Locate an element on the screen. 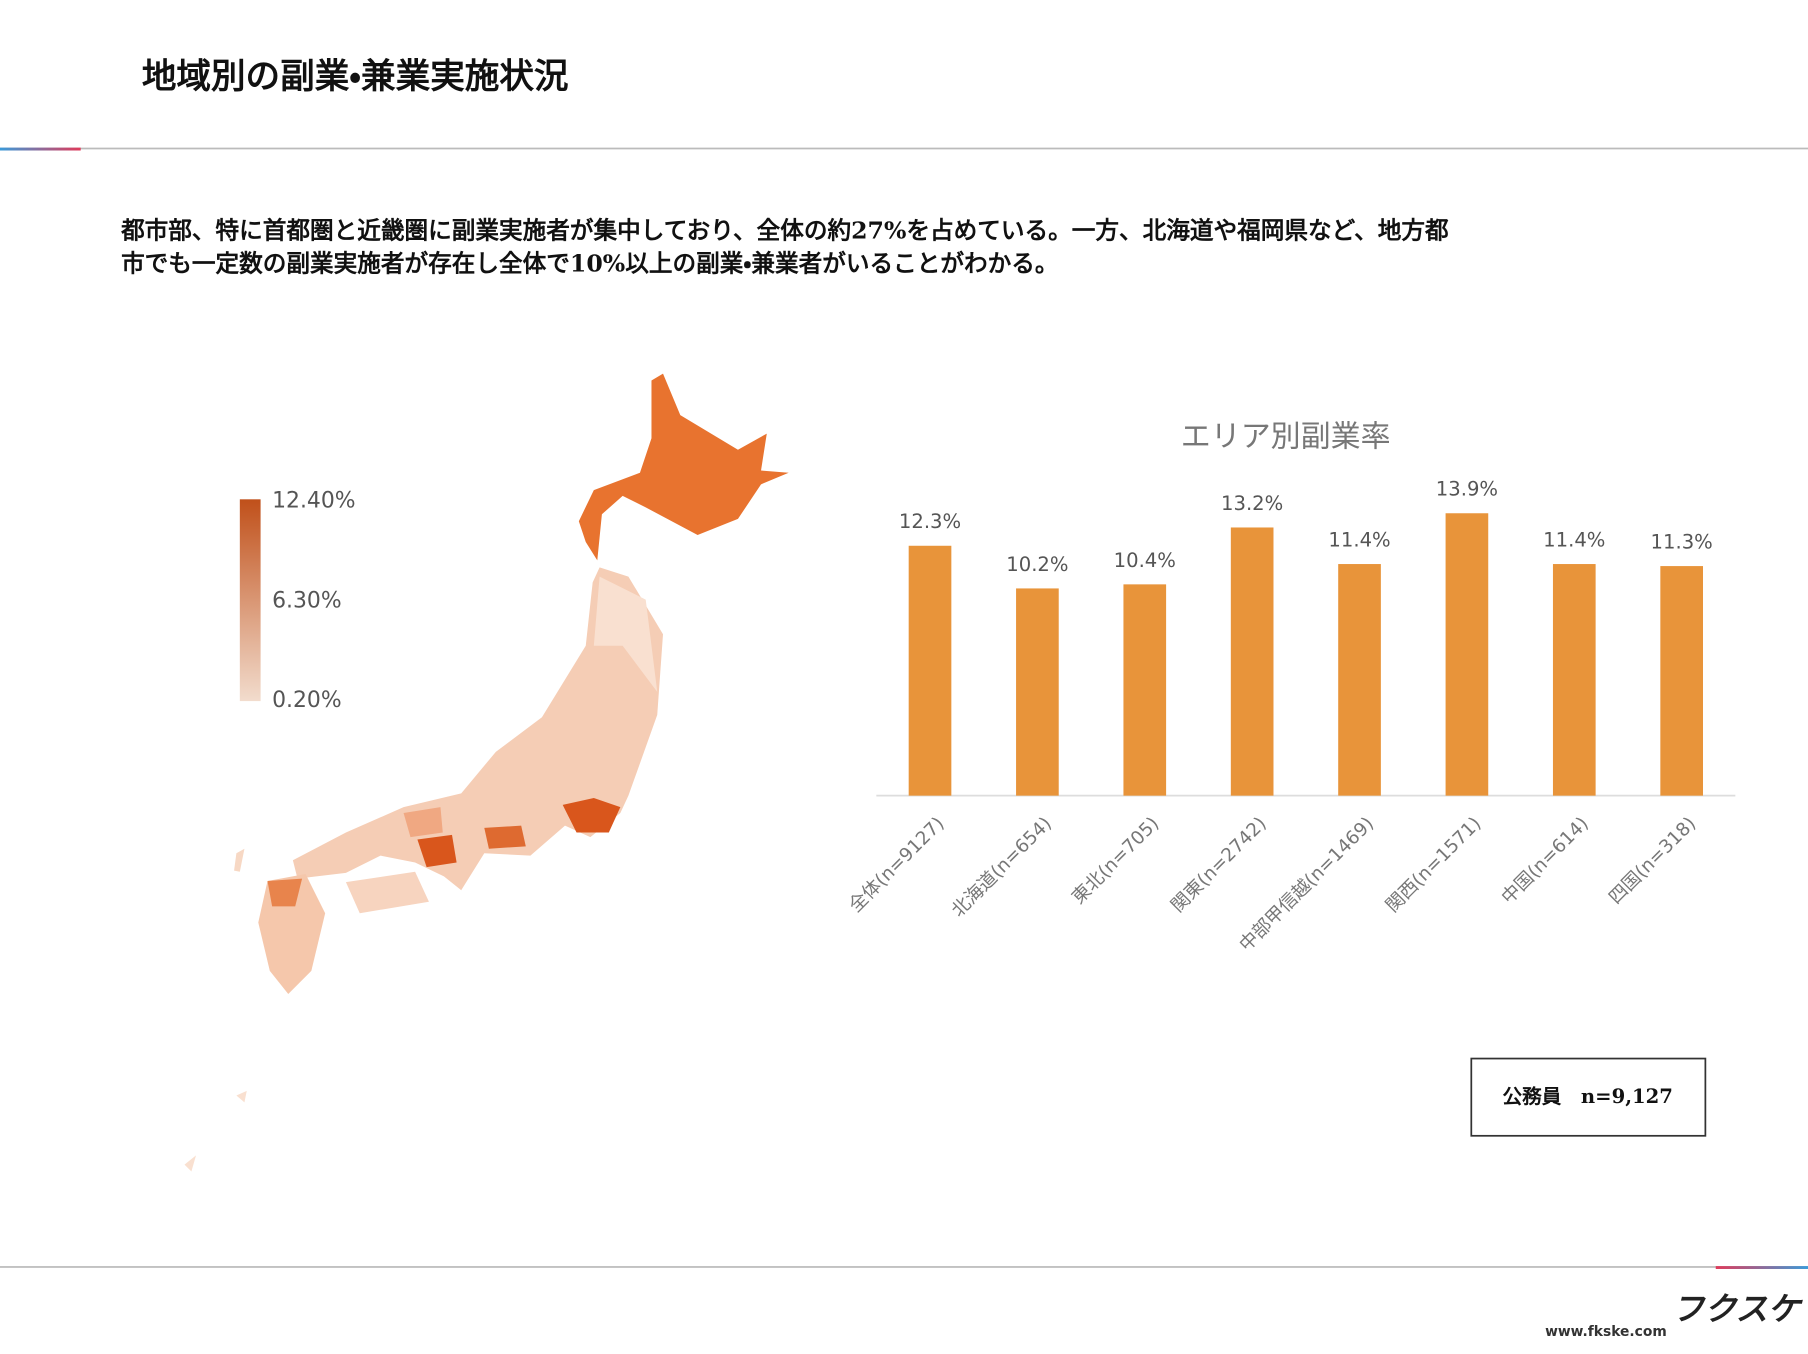 This screenshot has width=1808, height=1354. legend-label: 12.40% is located at coordinates (313, 501).